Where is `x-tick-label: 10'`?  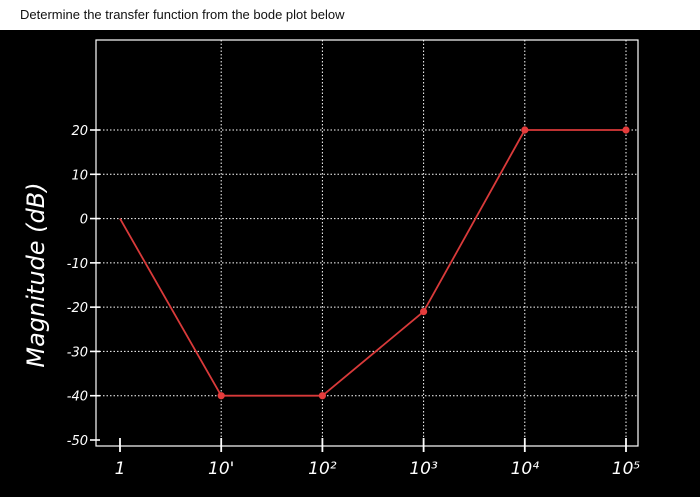 x-tick-label: 10' is located at coordinates (221, 469).